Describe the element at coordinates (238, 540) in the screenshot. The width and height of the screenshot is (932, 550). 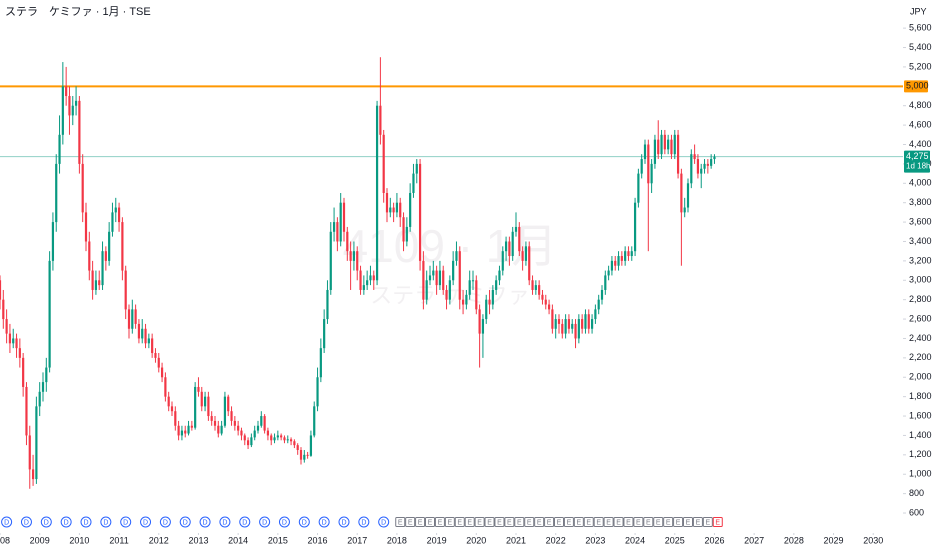
I see `x-tick-label: 2014` at that location.